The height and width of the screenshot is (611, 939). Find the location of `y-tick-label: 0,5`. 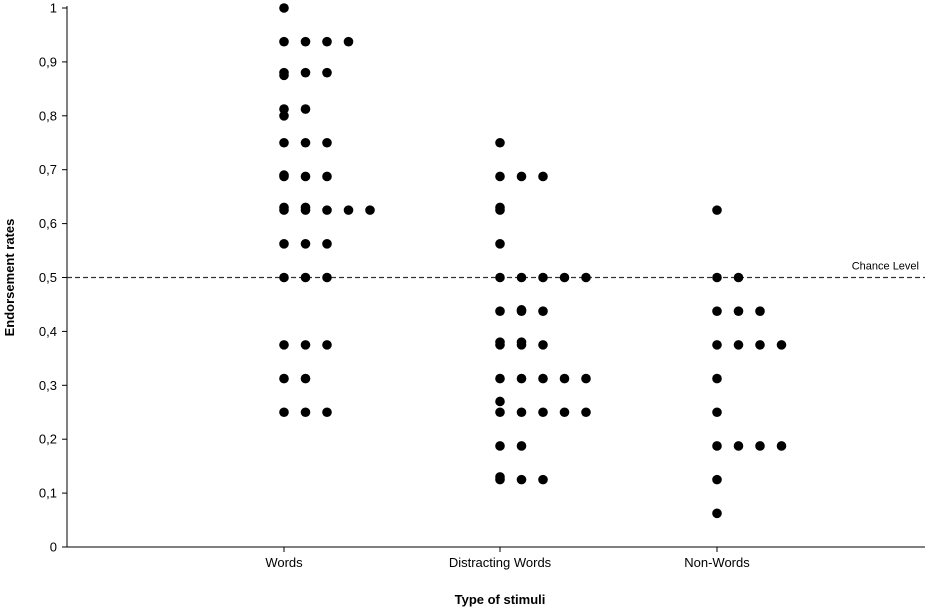

y-tick-label: 0,5 is located at coordinates (48, 277).